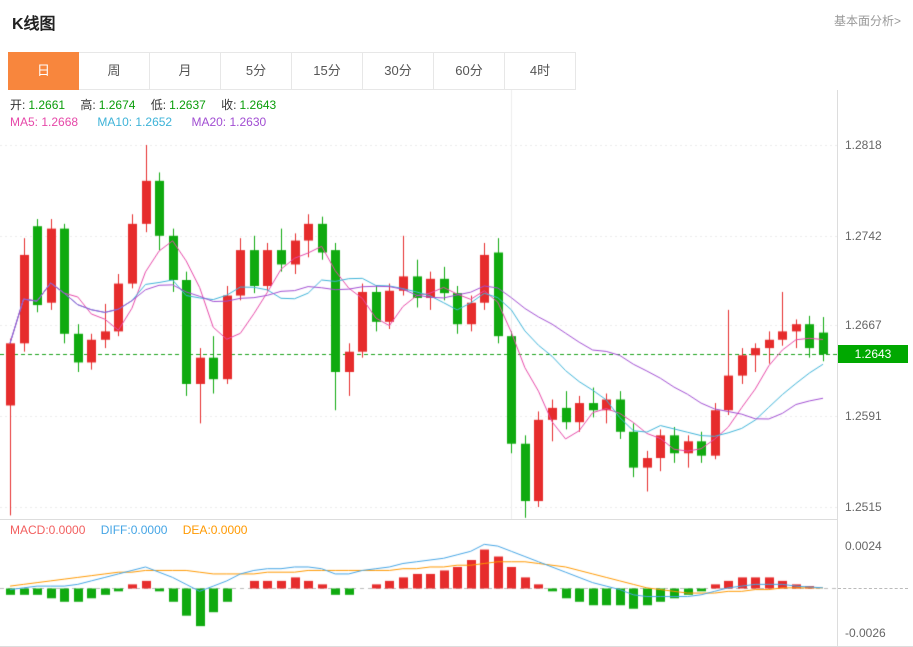 The image size is (913, 647). Describe the element at coordinates (256, 71) in the screenshot. I see `tab-5min: 5分` at that location.